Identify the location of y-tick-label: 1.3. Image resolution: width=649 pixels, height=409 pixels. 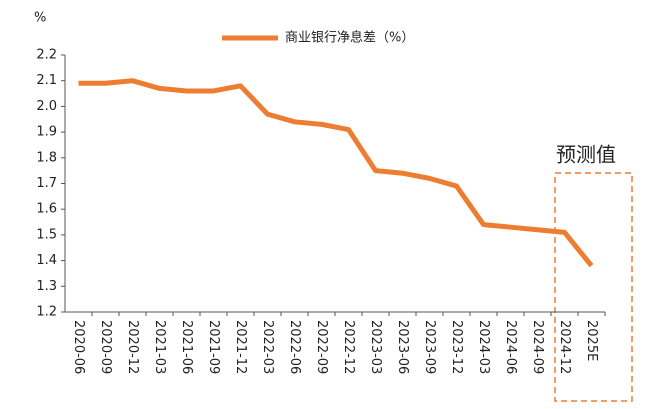
(46, 286).